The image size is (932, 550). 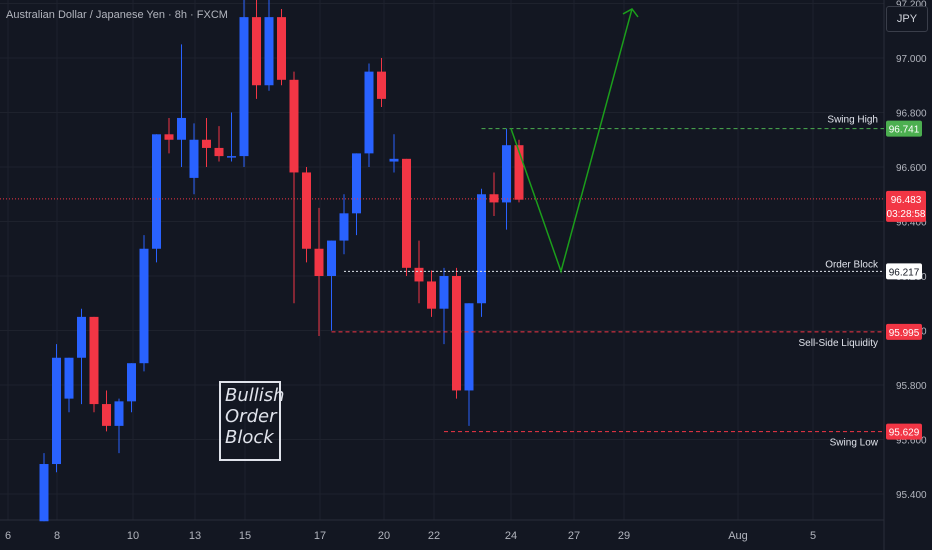 What do you see at coordinates (57, 536) in the screenshot?
I see `x-tick-label-1: 8` at bounding box center [57, 536].